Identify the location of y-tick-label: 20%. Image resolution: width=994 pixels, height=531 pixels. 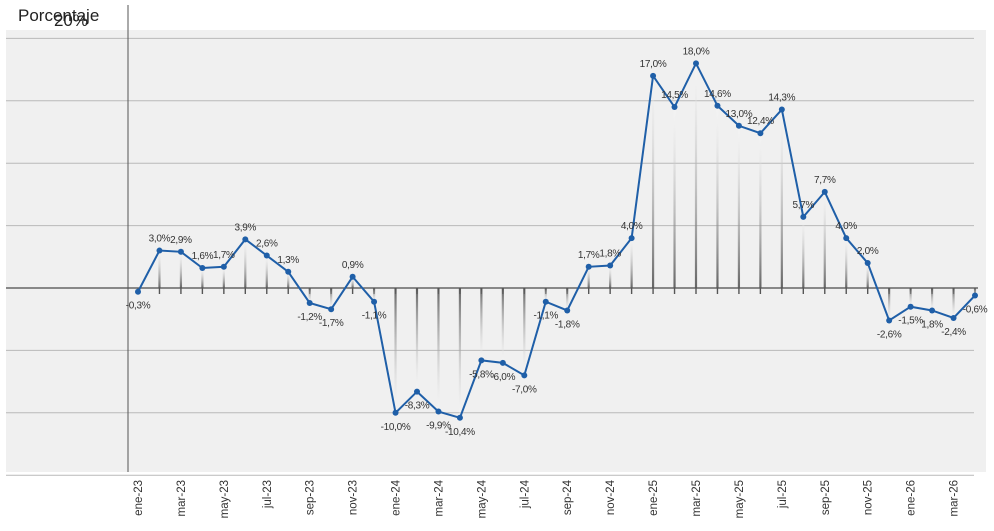
(70, 21).